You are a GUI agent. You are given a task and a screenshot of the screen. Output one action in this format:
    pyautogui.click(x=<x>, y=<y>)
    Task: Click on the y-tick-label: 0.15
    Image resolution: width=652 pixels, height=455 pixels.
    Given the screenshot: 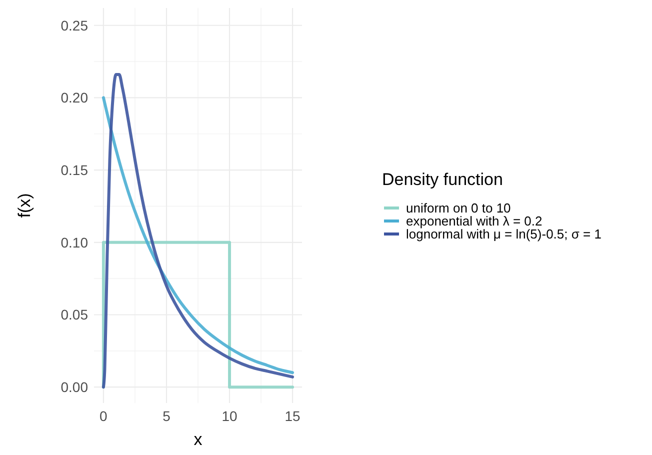 What is the action you would take?
    pyautogui.click(x=74, y=170)
    